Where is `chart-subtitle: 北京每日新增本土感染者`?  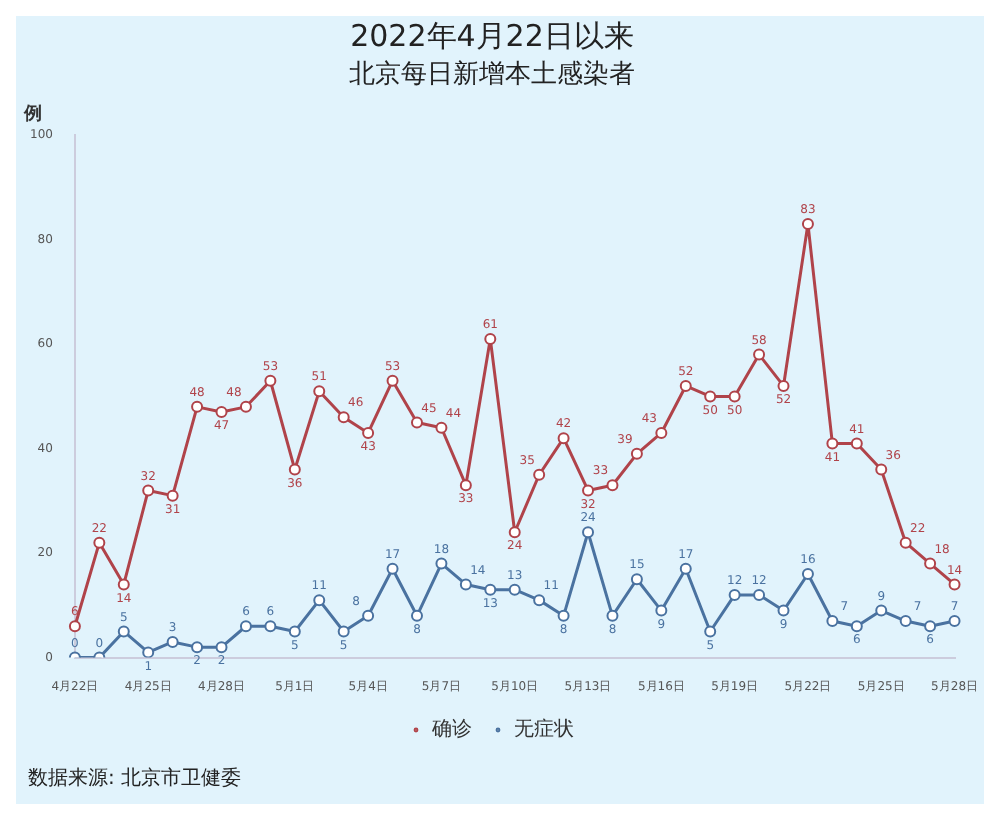
chart-subtitle: 北京每日新增本土感染者 is located at coordinates (492, 75).